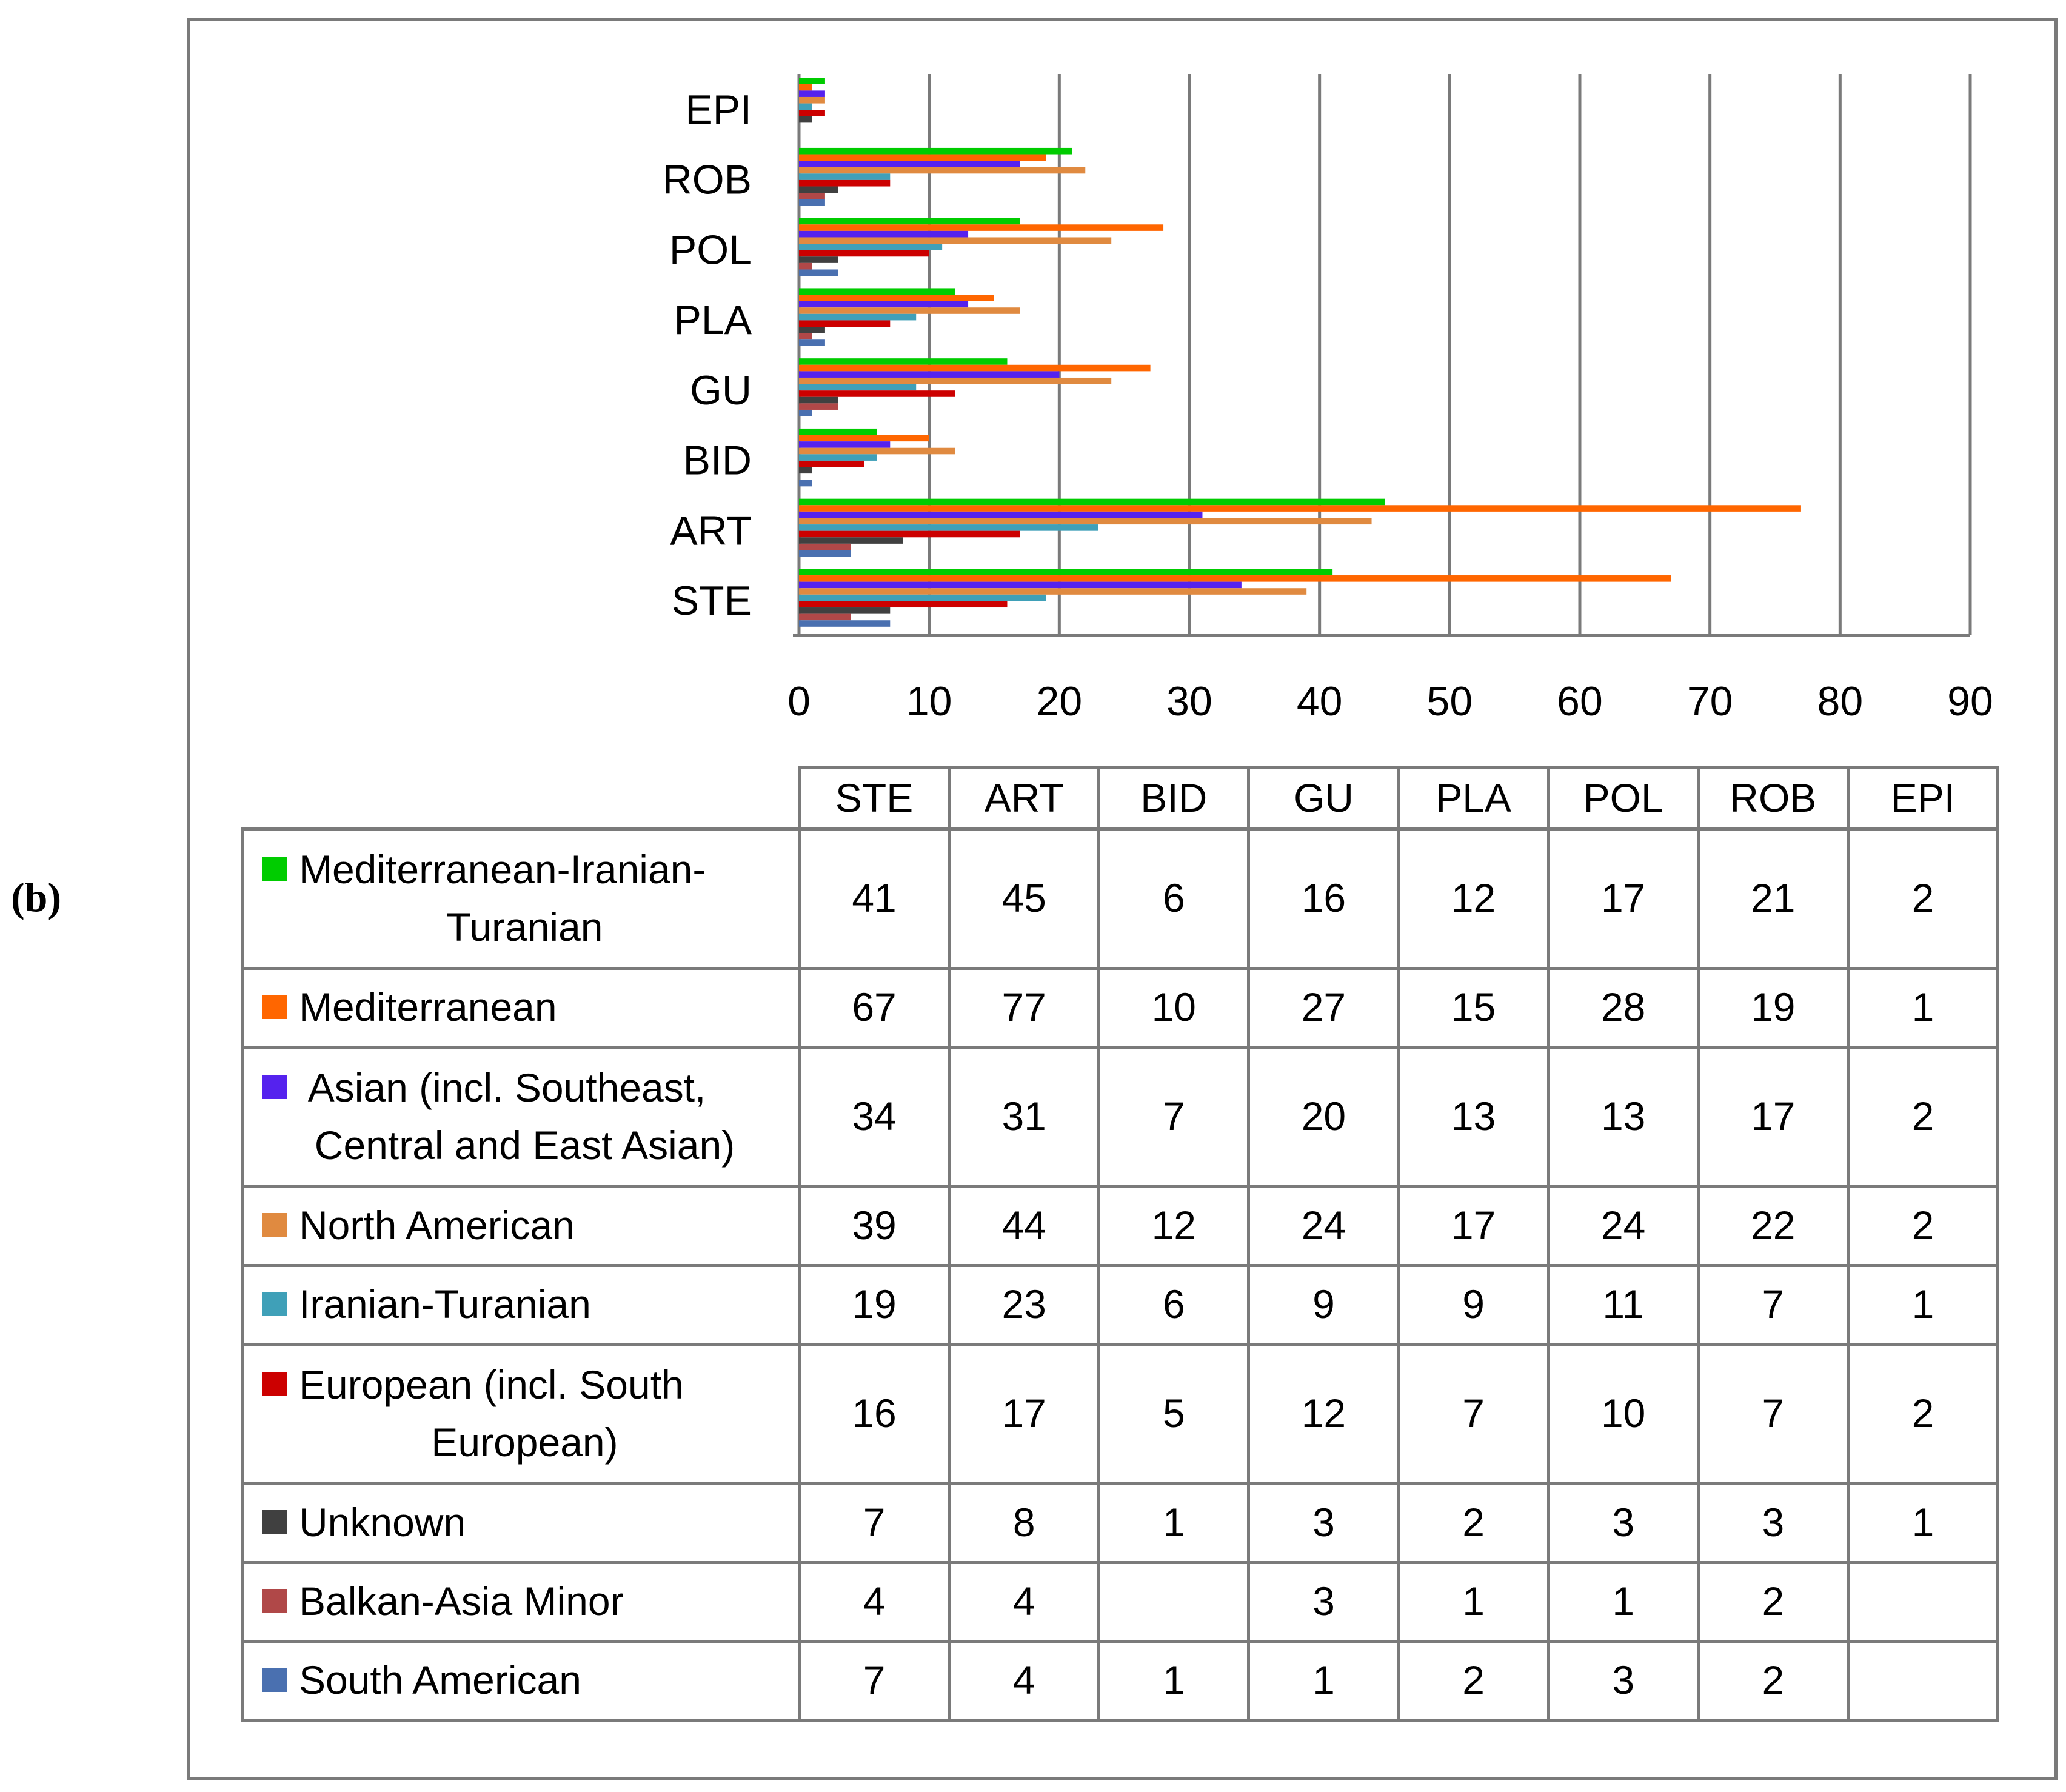 The width and height of the screenshot is (2066, 1792). What do you see at coordinates (1024, 1116) in the screenshot?
I see `table-cell: 31` at bounding box center [1024, 1116].